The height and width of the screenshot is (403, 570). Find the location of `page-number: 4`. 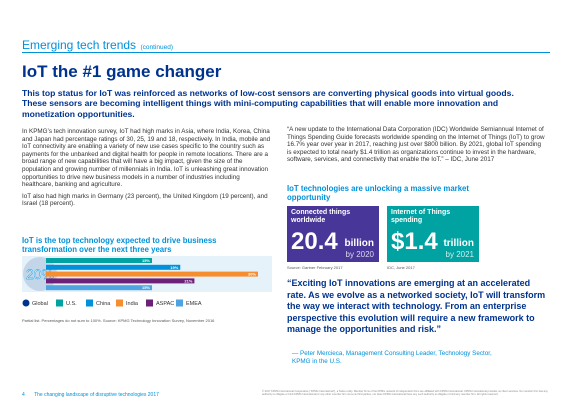

page-number: 4 is located at coordinates (23, 395).